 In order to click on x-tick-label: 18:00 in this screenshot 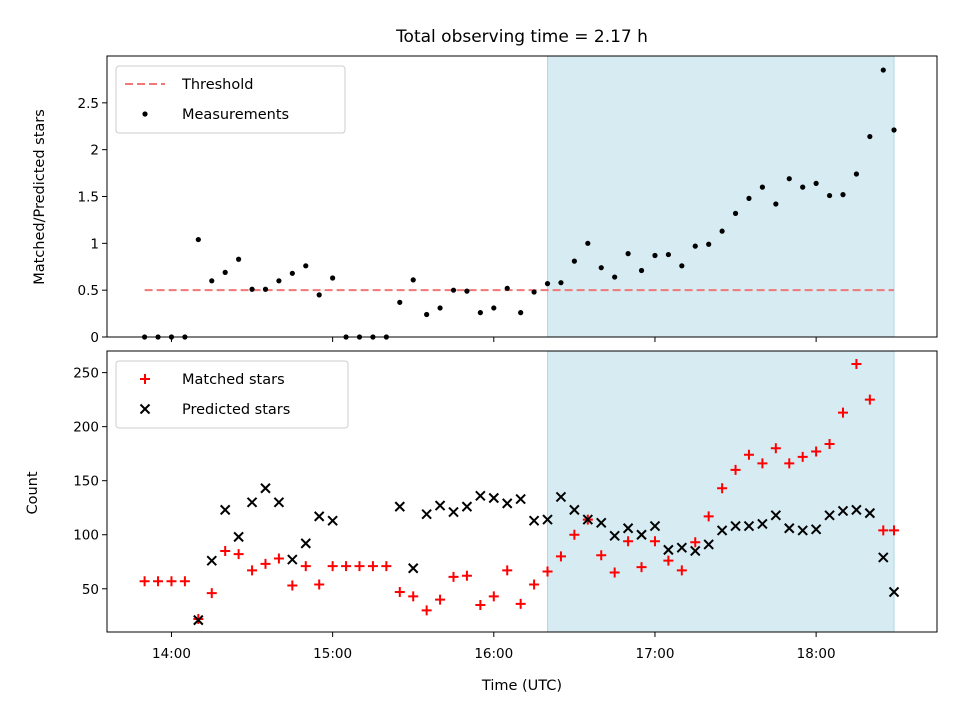, I will do `click(816, 654)`.